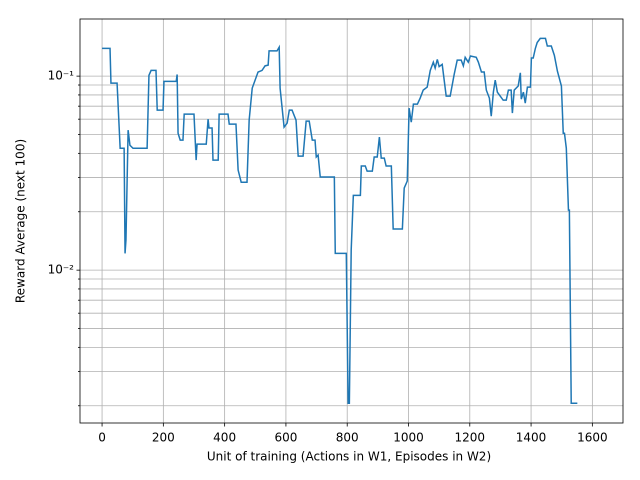  What do you see at coordinates (163, 438) in the screenshot?
I see `x-tick-label: 200` at bounding box center [163, 438].